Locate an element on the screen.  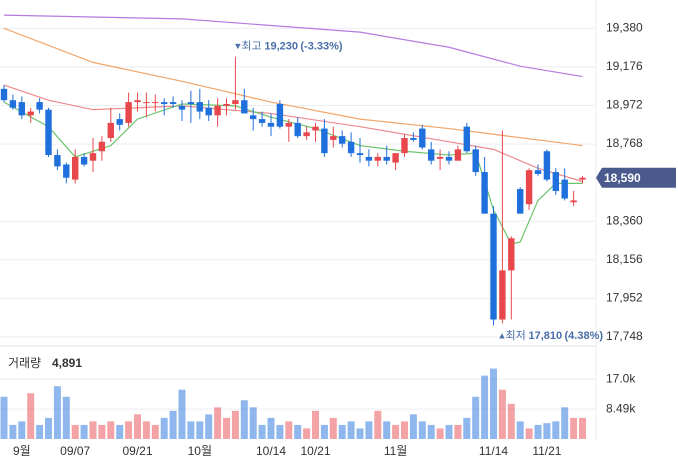
x-tick-label: 9월 is located at coordinates (22, 451).